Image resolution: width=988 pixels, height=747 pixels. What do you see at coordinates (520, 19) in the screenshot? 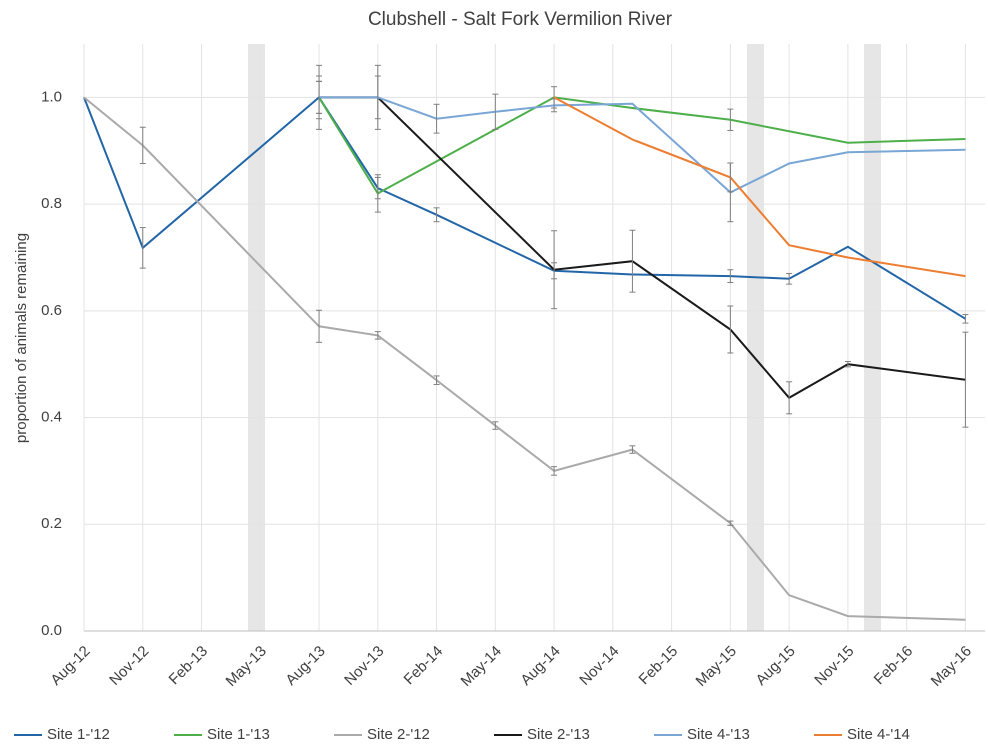
I see `chart-title: Clubshell - Salt Fork Vermilion River` at bounding box center [520, 19].